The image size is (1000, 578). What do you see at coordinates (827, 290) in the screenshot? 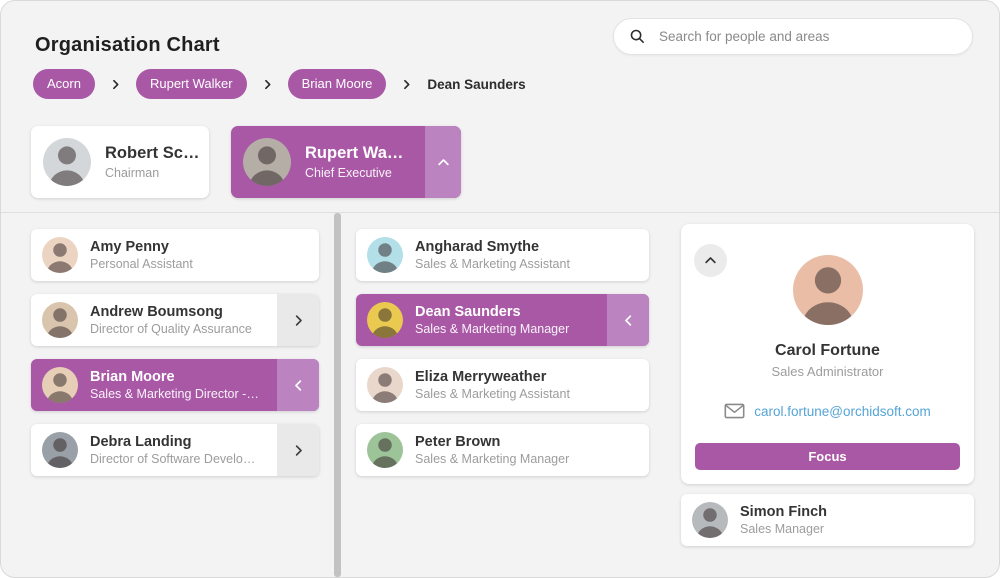
I see `detail-avatar` at bounding box center [827, 290].